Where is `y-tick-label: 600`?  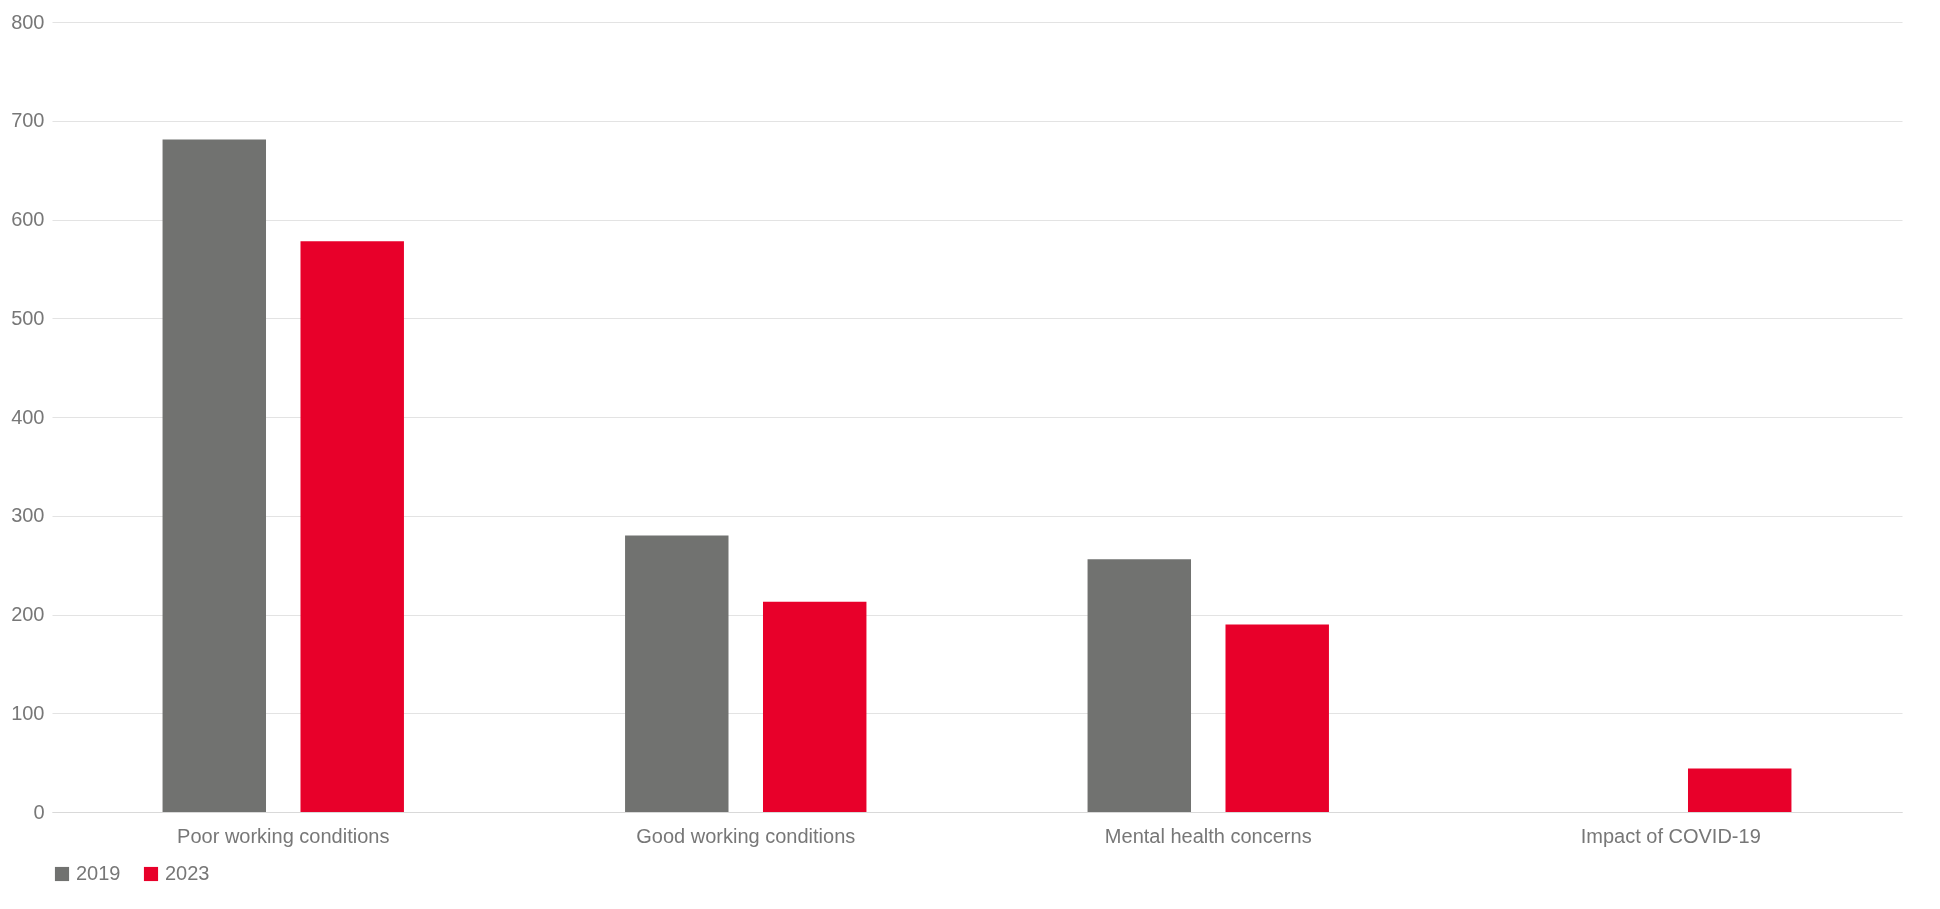 y-tick-label: 600 is located at coordinates (28, 219).